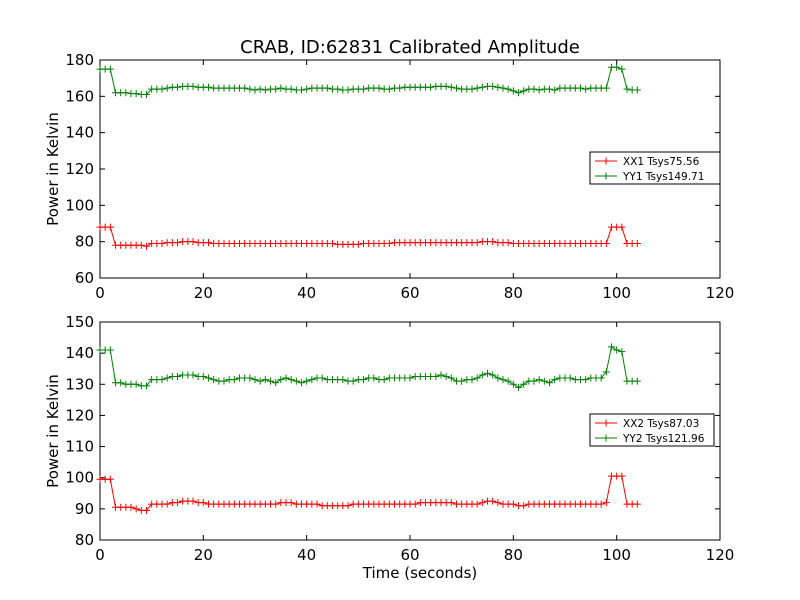 The width and height of the screenshot is (800, 600). Describe the element at coordinates (203, 293) in the screenshot. I see `x-tick-label: 20` at that location.